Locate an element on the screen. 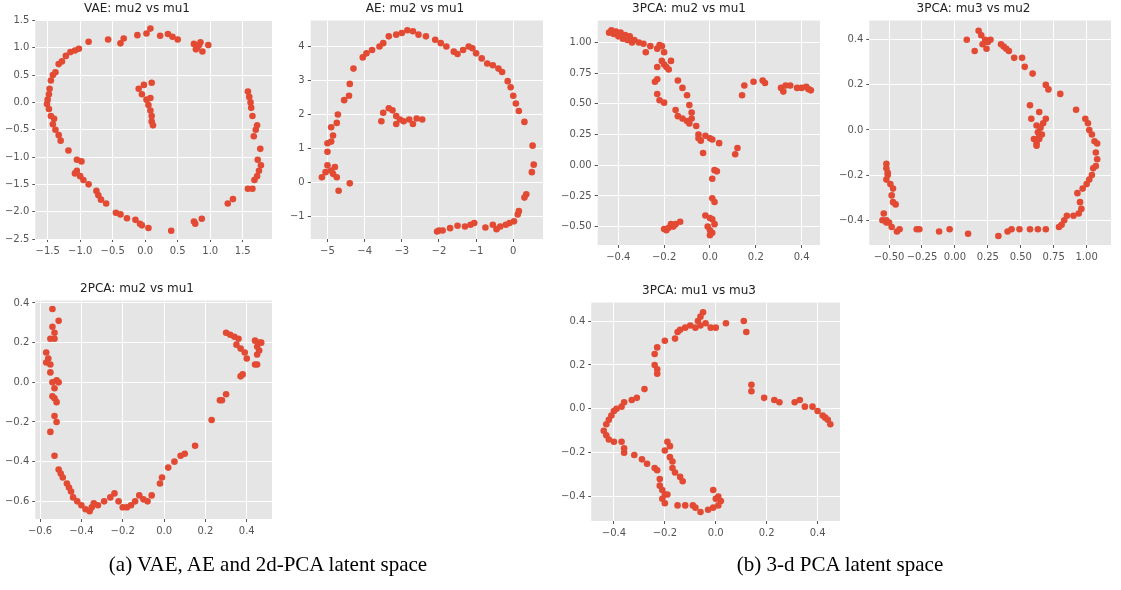 The height and width of the screenshot is (590, 1121). x-tick-label: −3 is located at coordinates (402, 250).